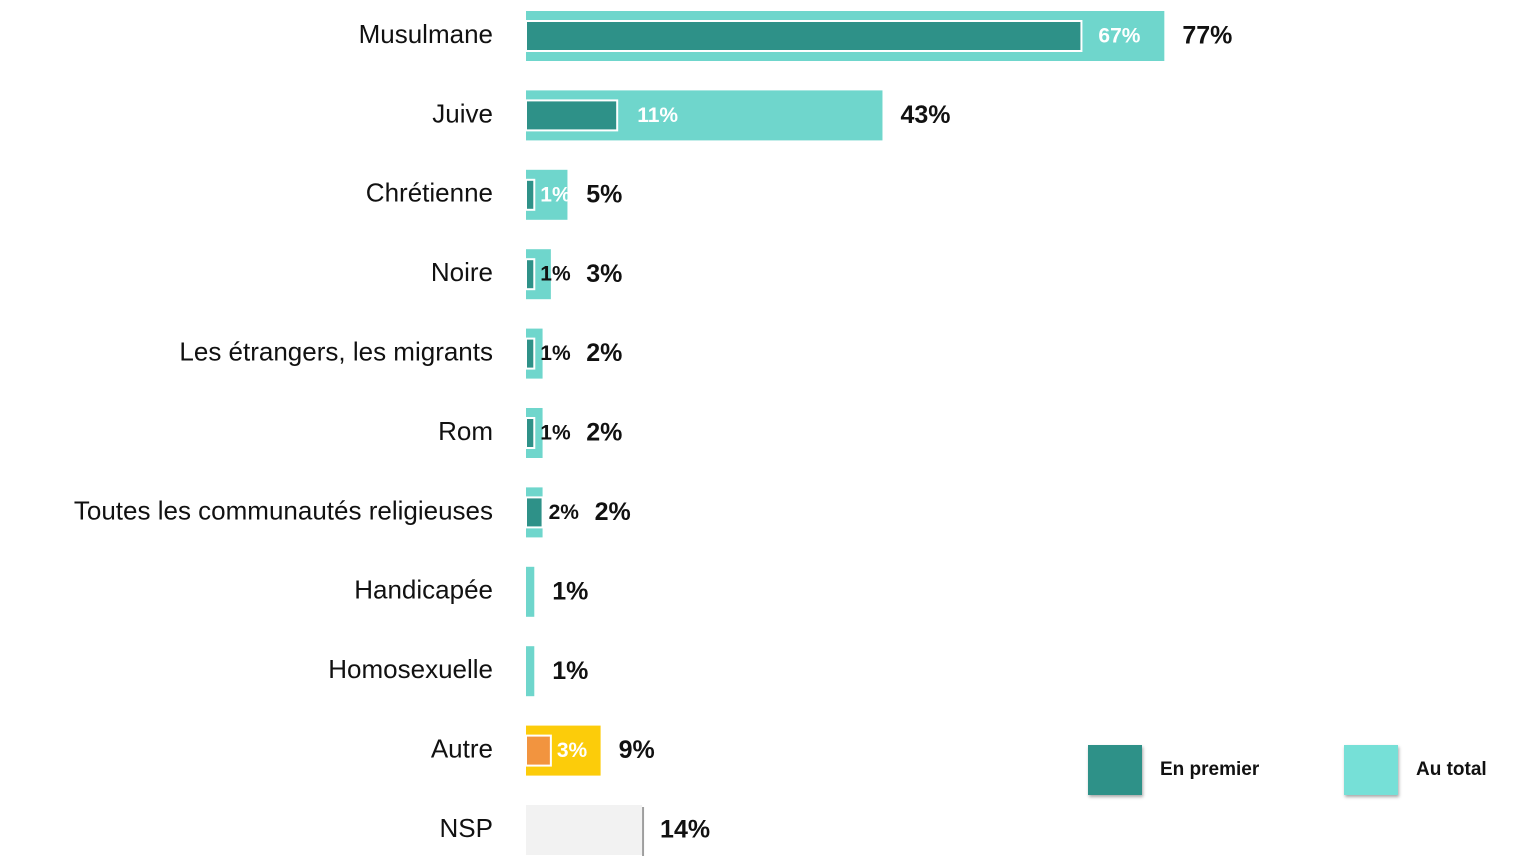 The height and width of the screenshot is (856, 1515). What do you see at coordinates (613, 512) in the screenshot?
I see `total-value-label-toutes-les-communautes-religieuses: 2%` at bounding box center [613, 512].